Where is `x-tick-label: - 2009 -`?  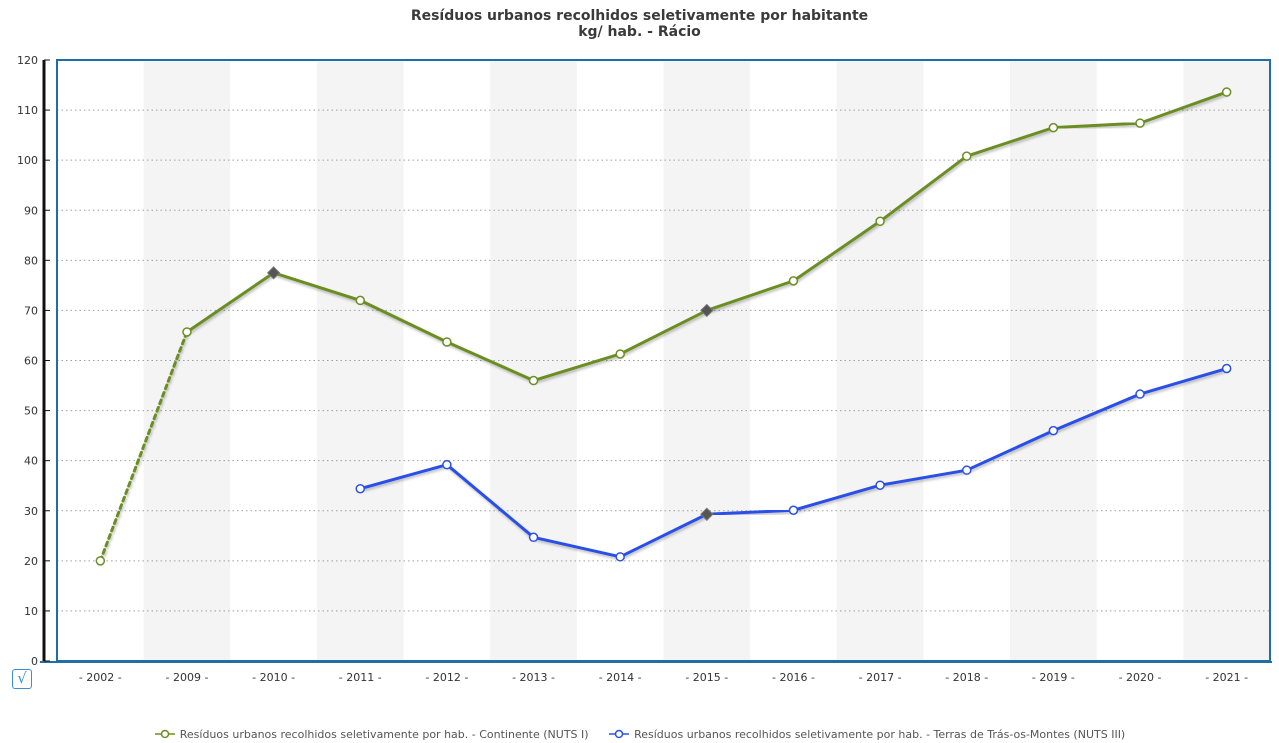
x-tick-label: - 2009 - is located at coordinates (186, 677).